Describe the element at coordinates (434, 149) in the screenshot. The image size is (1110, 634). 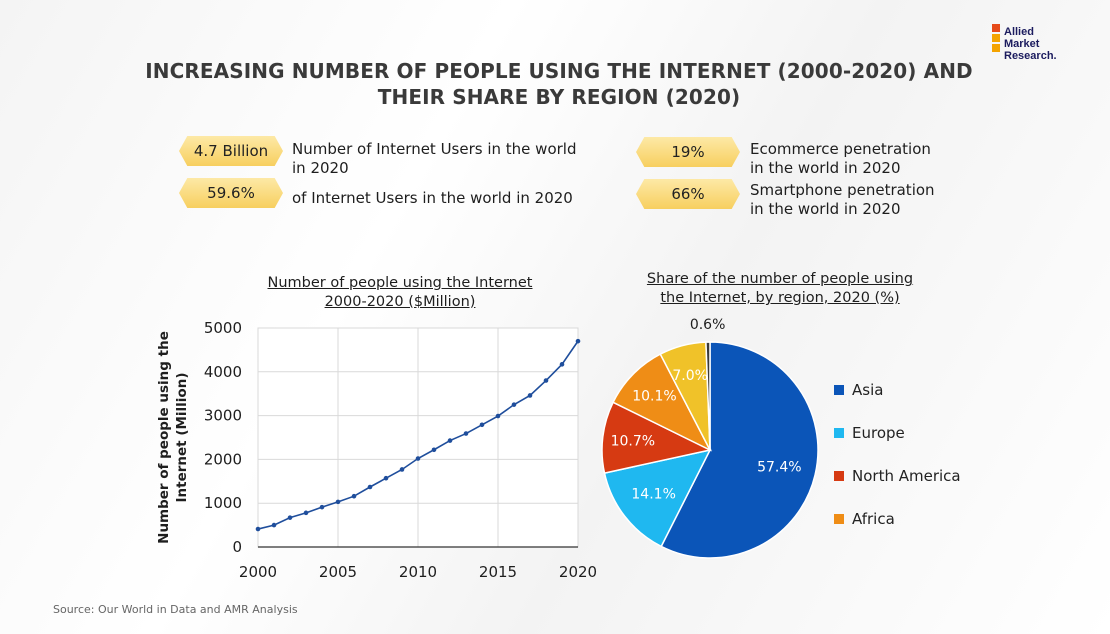
I see `stat-line: Number of Internet Users in the world` at that location.